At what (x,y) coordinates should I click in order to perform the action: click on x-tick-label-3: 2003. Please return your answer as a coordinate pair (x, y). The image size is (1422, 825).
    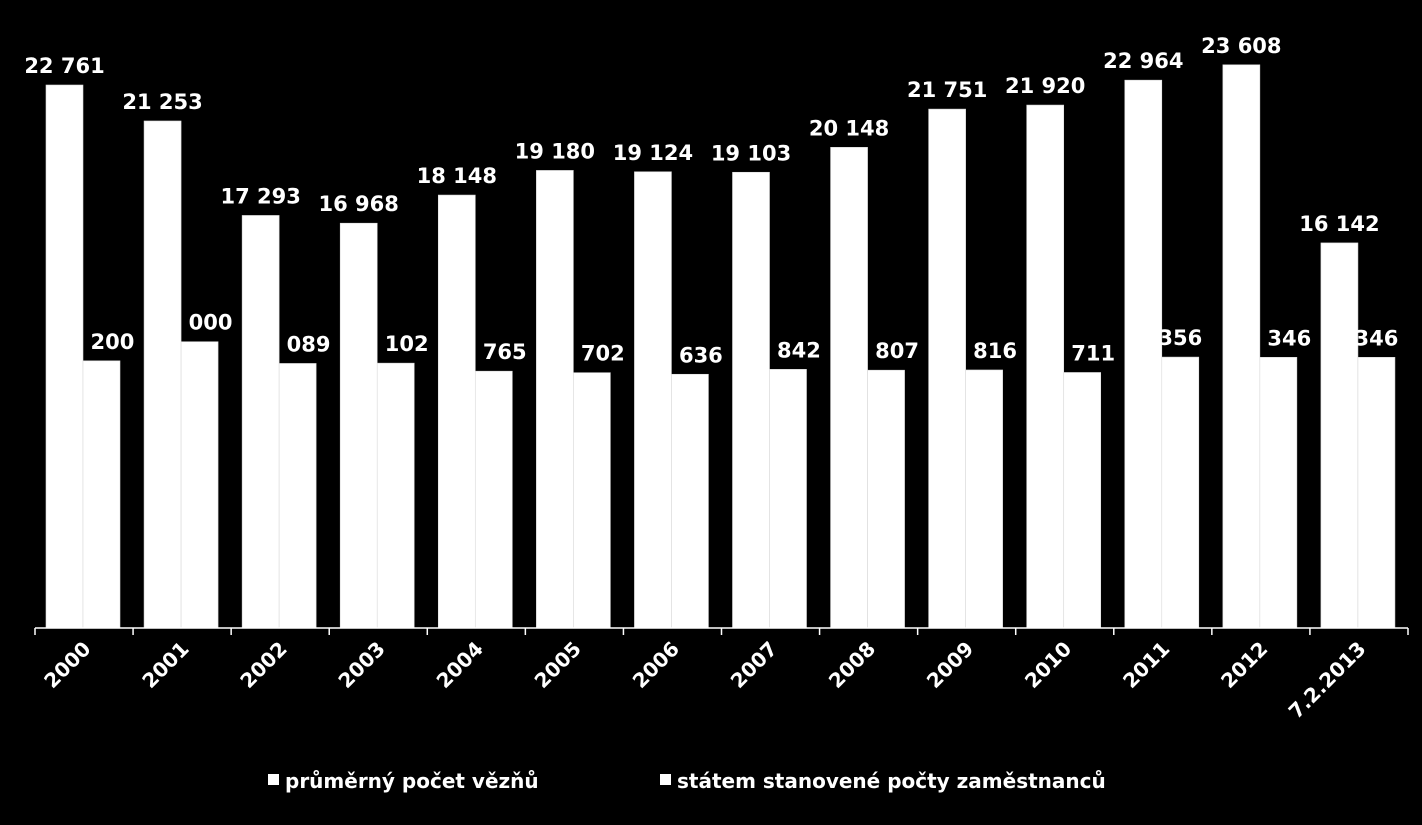
    Looking at the image, I should click on (361, 665).